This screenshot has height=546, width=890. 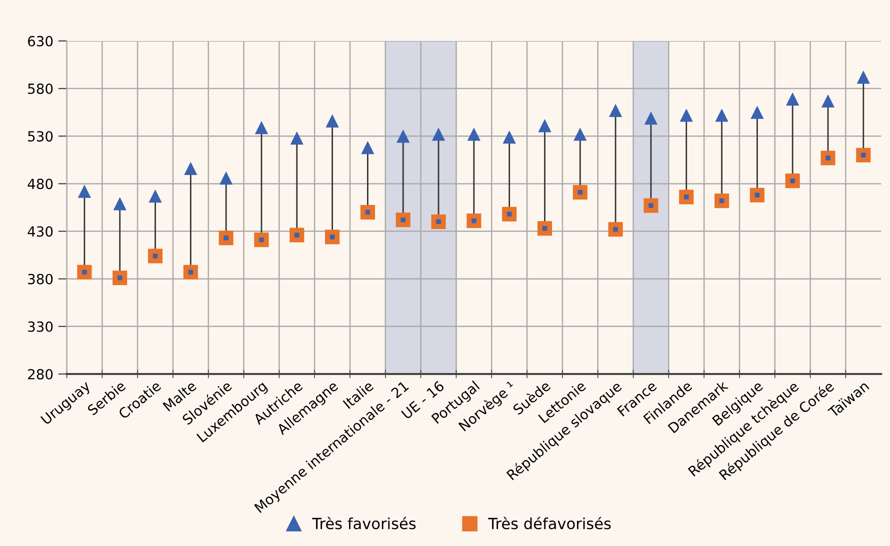 What do you see at coordinates (40, 89) in the screenshot?
I see `y-tick-label: 580` at bounding box center [40, 89].